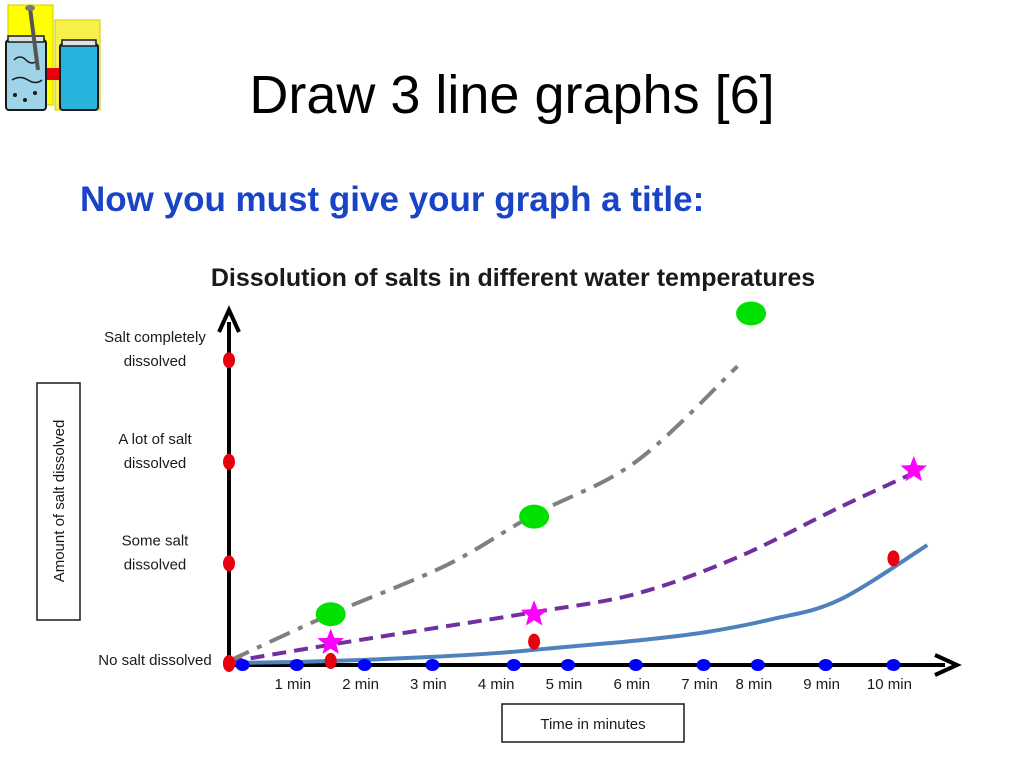 This screenshot has width=1024, height=768. What do you see at coordinates (360, 684) in the screenshot?
I see `x-tick-label: 2 min` at bounding box center [360, 684].